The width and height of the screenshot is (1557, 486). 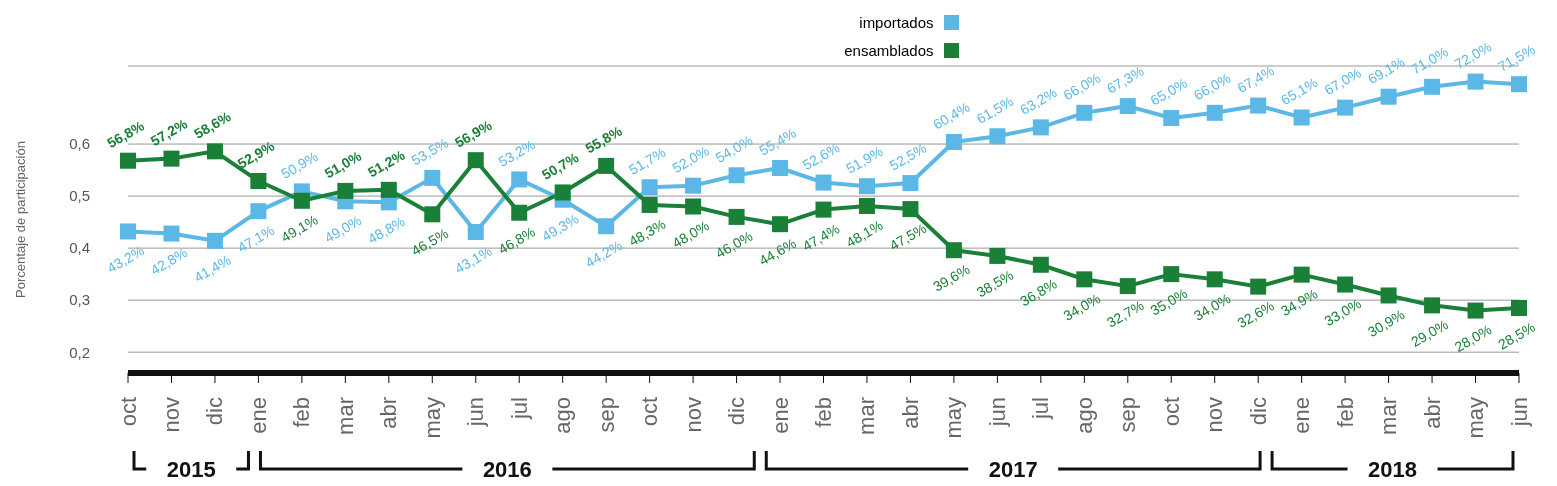 What do you see at coordinates (20, 219) in the screenshot?
I see `y-axis-title: Porcentaje de participación` at bounding box center [20, 219].